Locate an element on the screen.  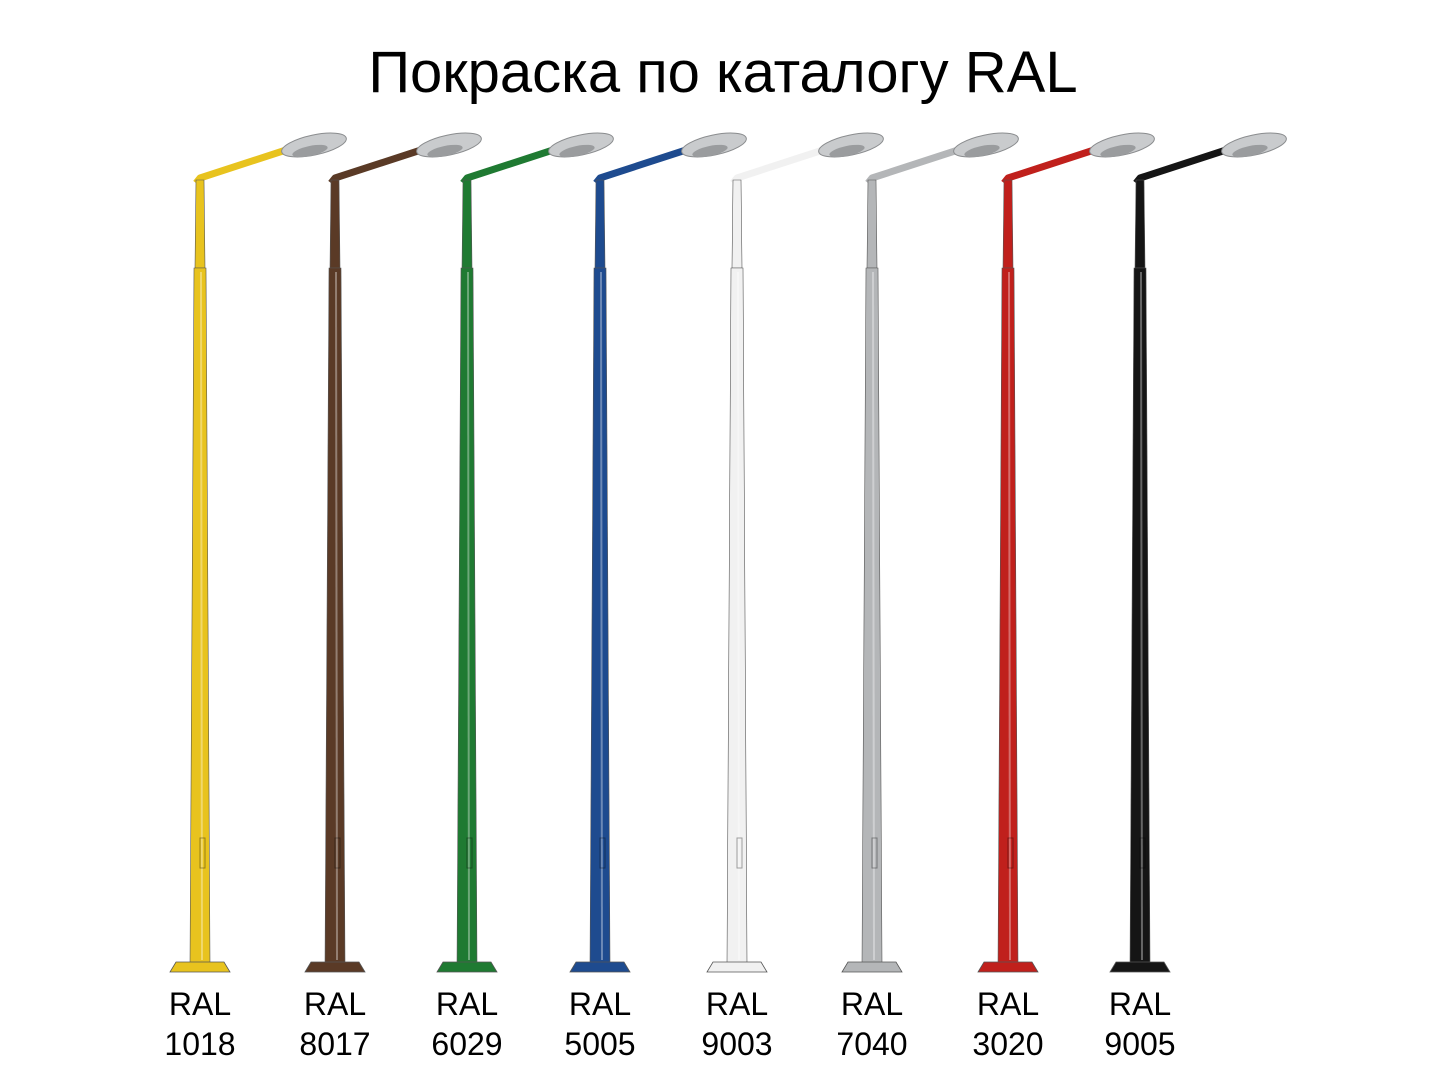
item-label: 3020 is located at coordinates (1007, 1044).